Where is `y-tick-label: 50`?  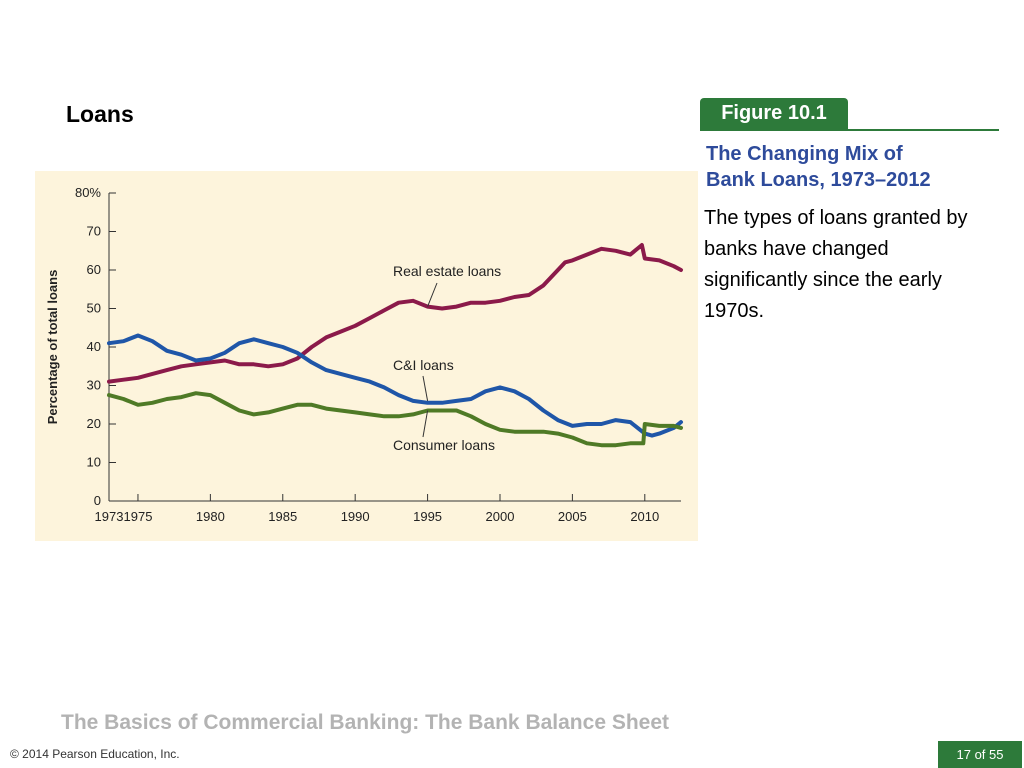
y-tick-label: 50 is located at coordinates (94, 308).